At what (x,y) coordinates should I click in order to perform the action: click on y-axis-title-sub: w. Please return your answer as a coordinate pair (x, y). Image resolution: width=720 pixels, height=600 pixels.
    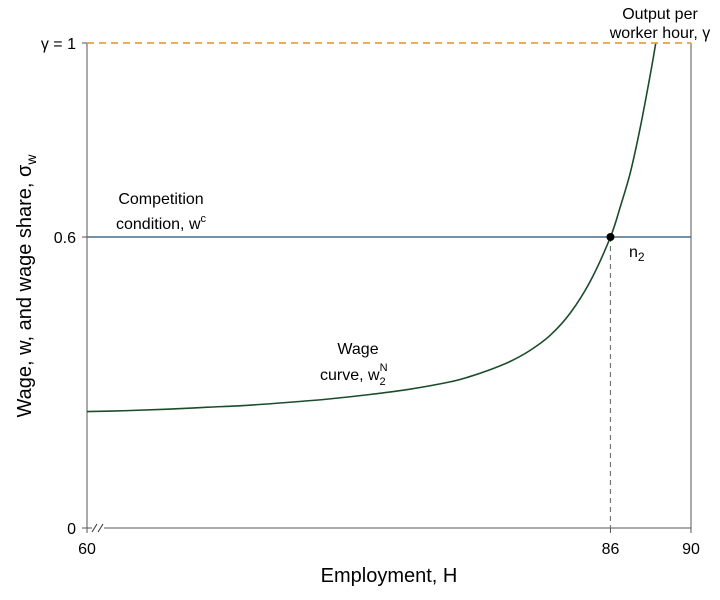
    Looking at the image, I should click on (31, 160).